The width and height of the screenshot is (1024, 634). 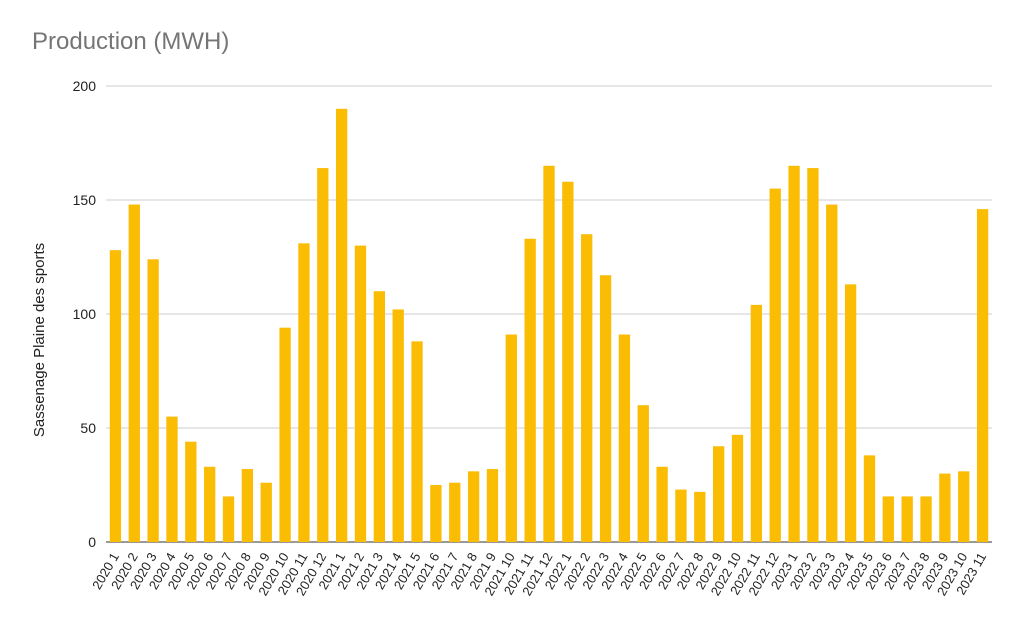 What do you see at coordinates (92, 542) in the screenshot?
I see `y-tick-label: 0` at bounding box center [92, 542].